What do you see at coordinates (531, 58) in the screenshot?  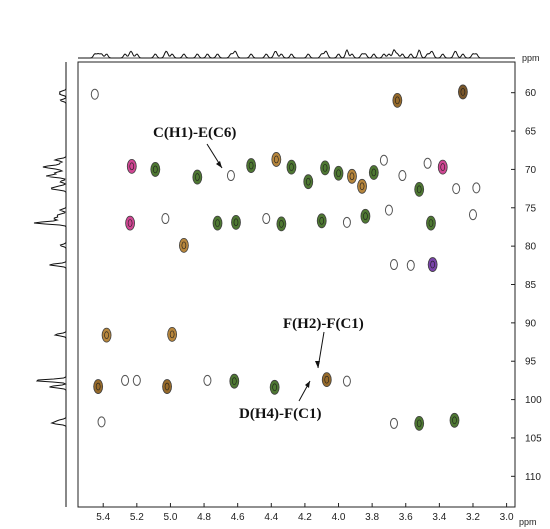 I see `top-ppm-label: ppm` at bounding box center [531, 58].